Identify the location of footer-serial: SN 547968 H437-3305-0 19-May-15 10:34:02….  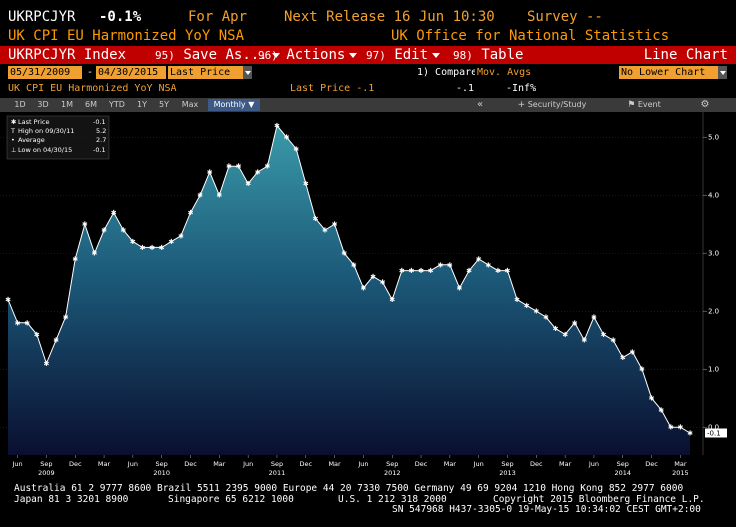
(546, 509).